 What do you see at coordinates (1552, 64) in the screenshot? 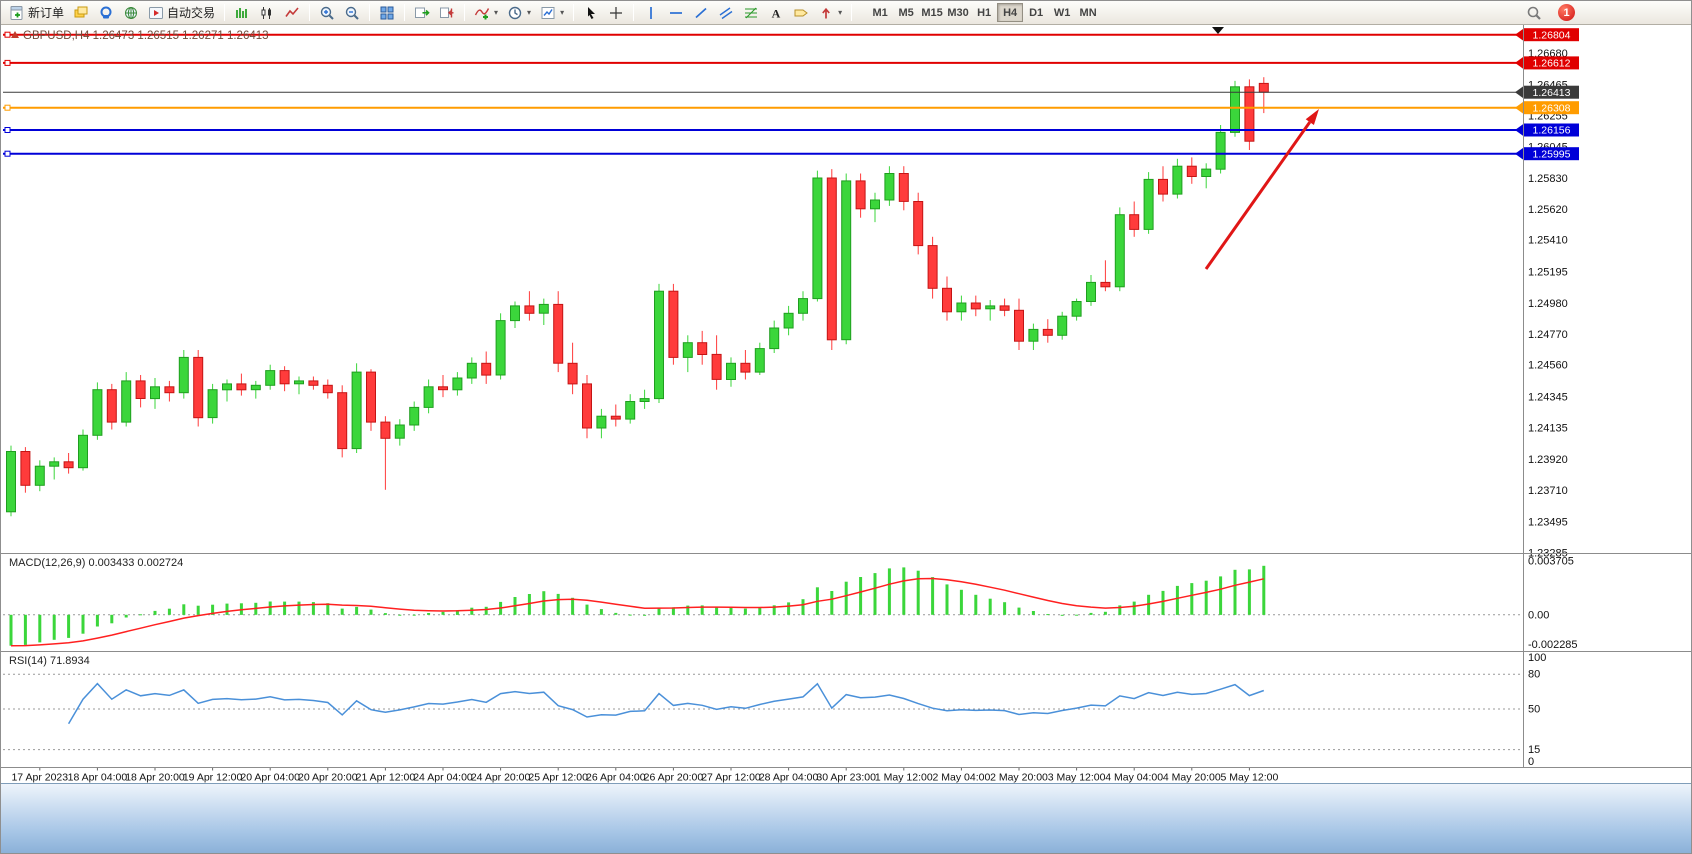
I see `svg-text: 1.26612` at bounding box center [1552, 64].